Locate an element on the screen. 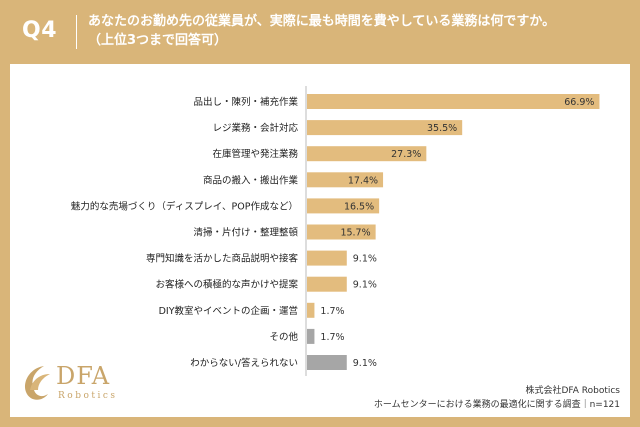 This screenshot has height=427, width=640. swirl-logo-icon is located at coordinates (37, 383).